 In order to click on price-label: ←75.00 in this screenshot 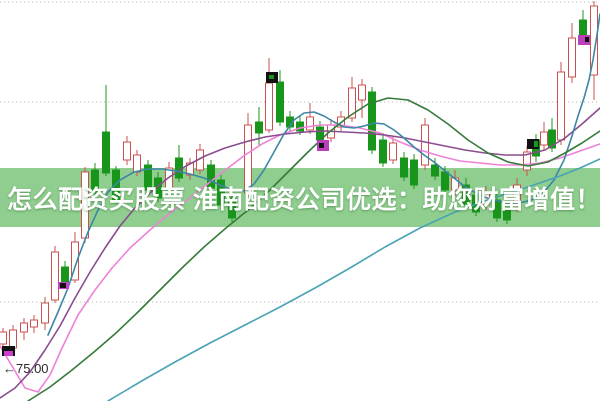, I will do `click(26, 368)`.